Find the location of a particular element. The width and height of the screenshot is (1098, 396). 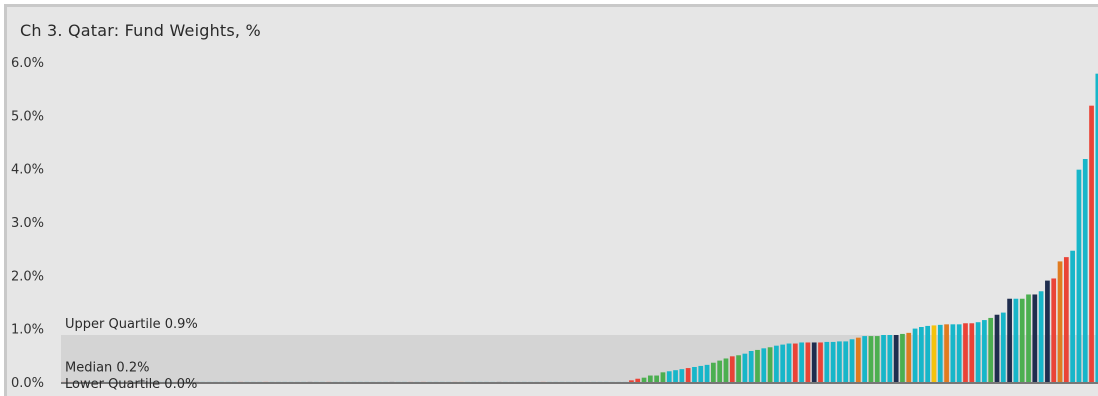

interquartile-band is located at coordinates (579, 359).